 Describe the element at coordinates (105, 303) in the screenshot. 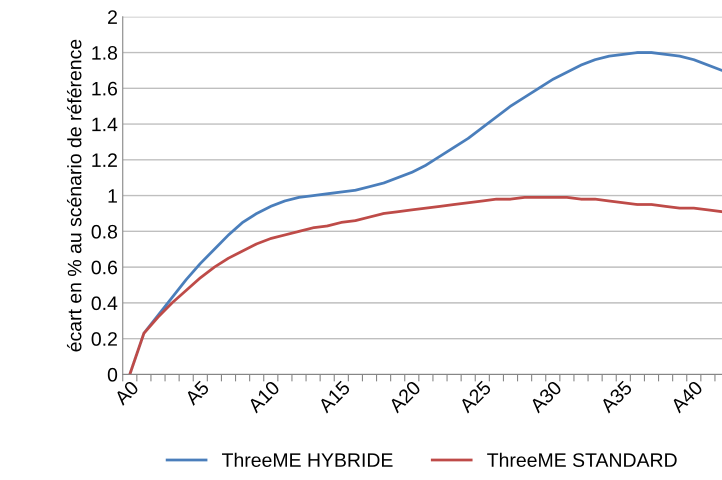

I see `y-tick-label: 0.4` at that location.